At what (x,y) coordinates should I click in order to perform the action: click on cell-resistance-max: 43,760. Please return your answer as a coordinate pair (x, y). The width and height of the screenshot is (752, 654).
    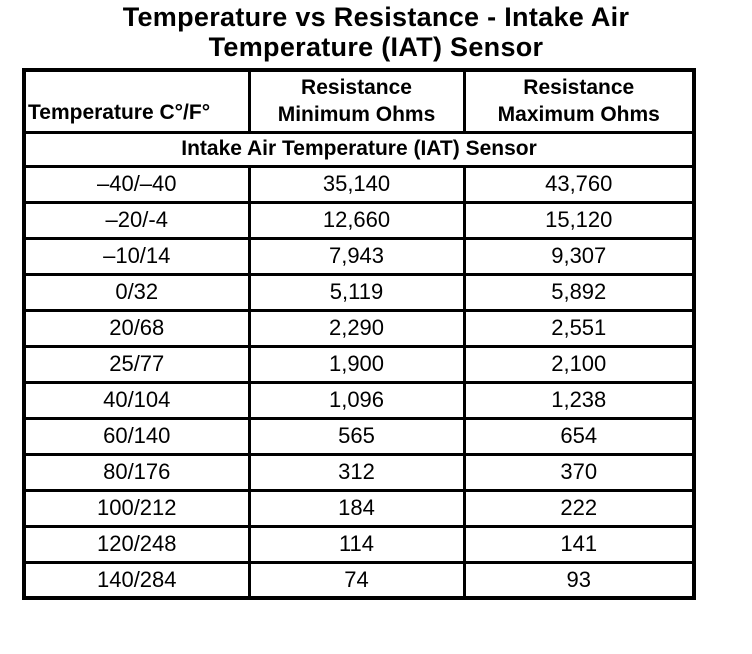
    Looking at the image, I should click on (579, 184).